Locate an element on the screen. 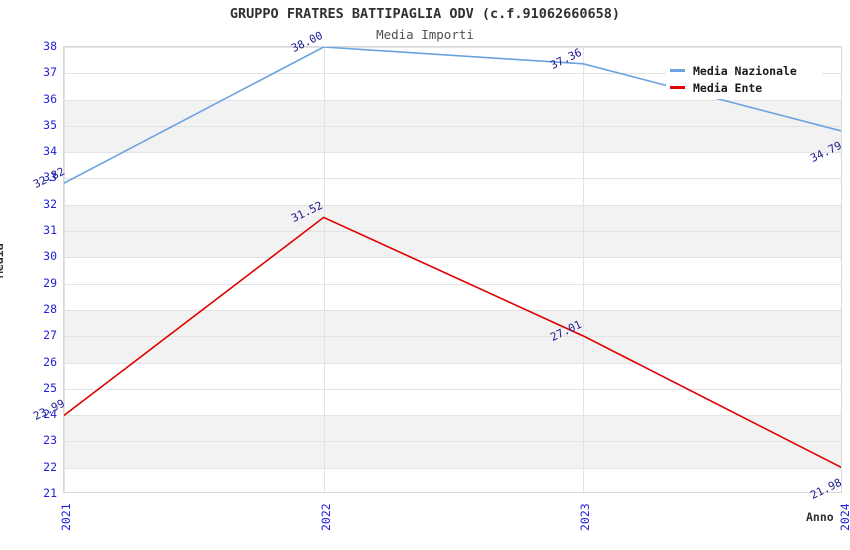 The width and height of the screenshot is (850, 550). y-axis-ticks: 38 37 36 35 34 33 32 31 30 29 28 27 26 25 24 23 22 21 is located at coordinates (28, 275).